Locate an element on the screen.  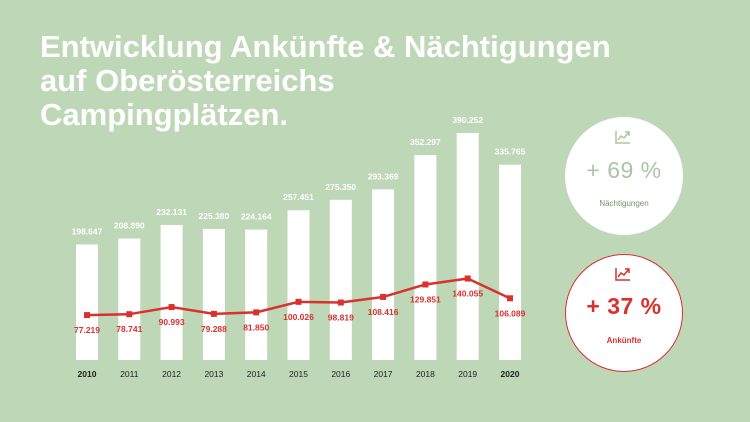
line-value-label: 140.055 is located at coordinates (467, 294).